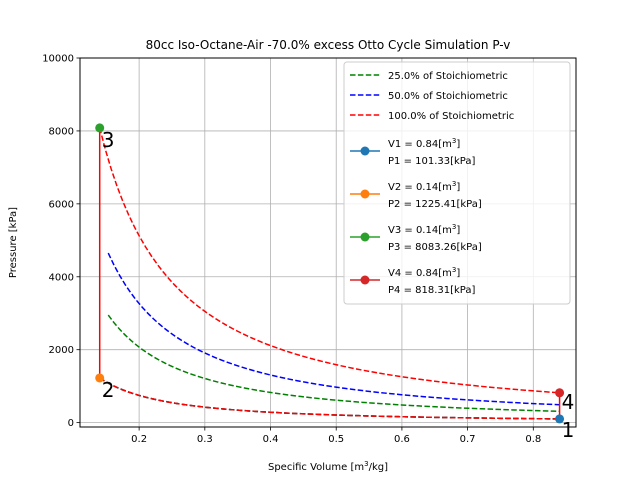 The height and width of the screenshot is (480, 640). I want to click on state-number-label: 3, so click(108, 140).